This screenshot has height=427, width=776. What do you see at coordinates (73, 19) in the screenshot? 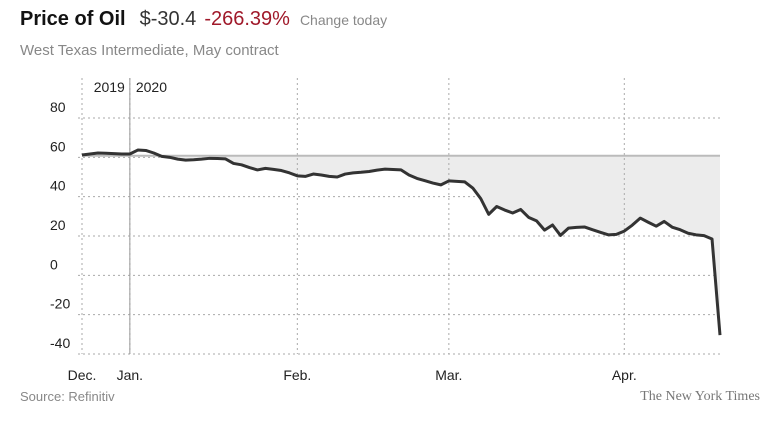
I see `title: Price of Oil` at bounding box center [73, 19].